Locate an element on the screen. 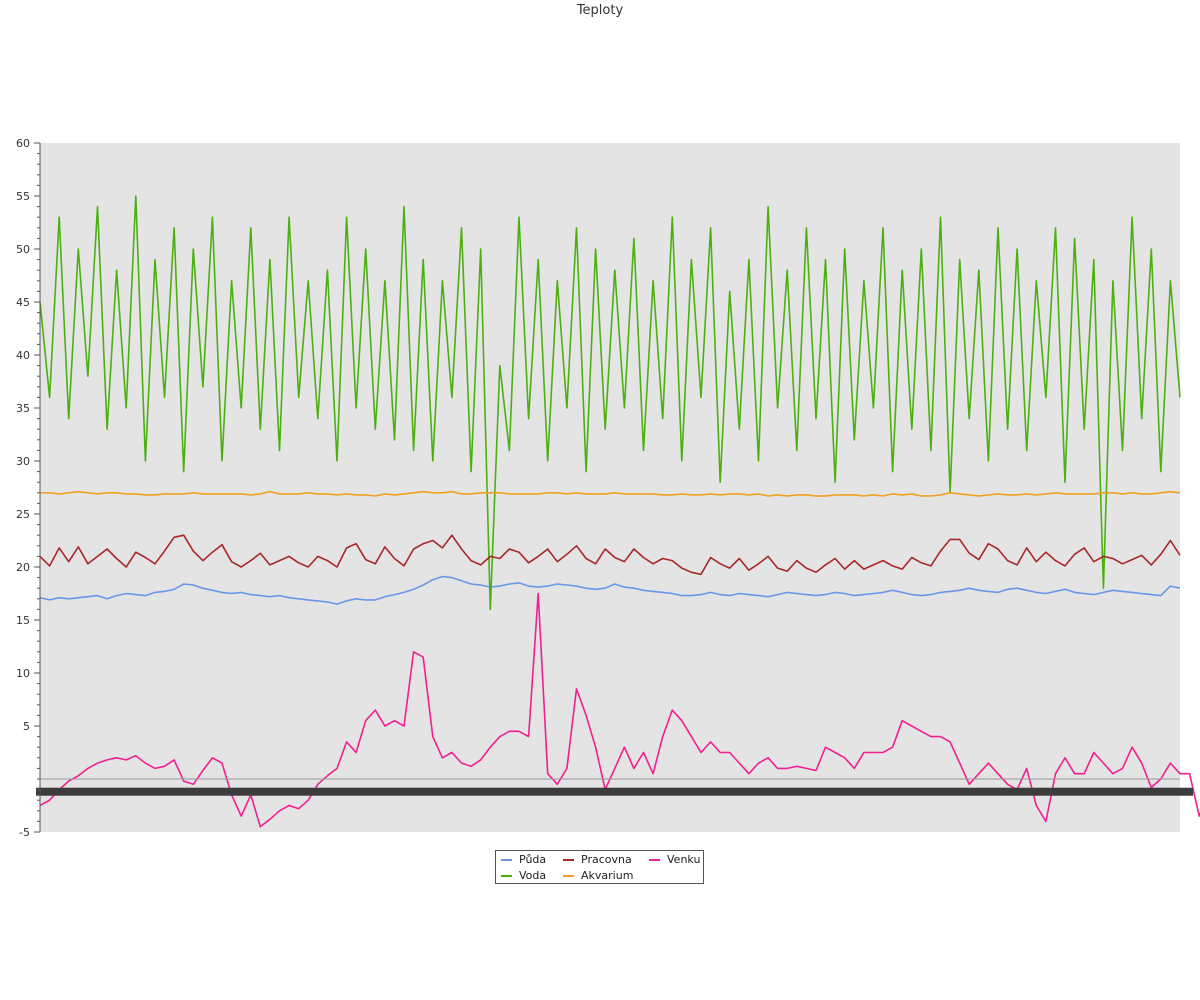  legend-label-venku: Venku is located at coordinates (684, 859).